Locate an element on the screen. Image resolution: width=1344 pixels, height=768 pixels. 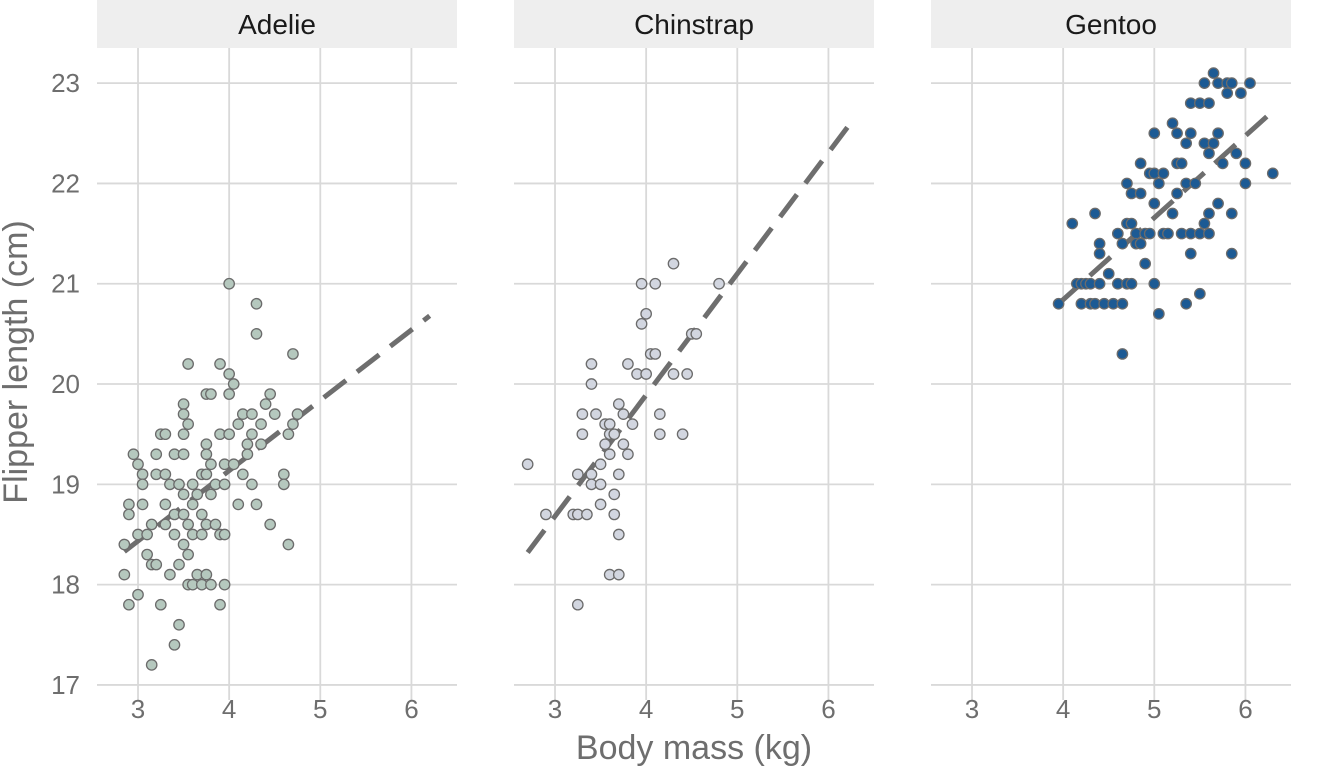
x-tick-label: 5 is located at coordinates (1154, 709).